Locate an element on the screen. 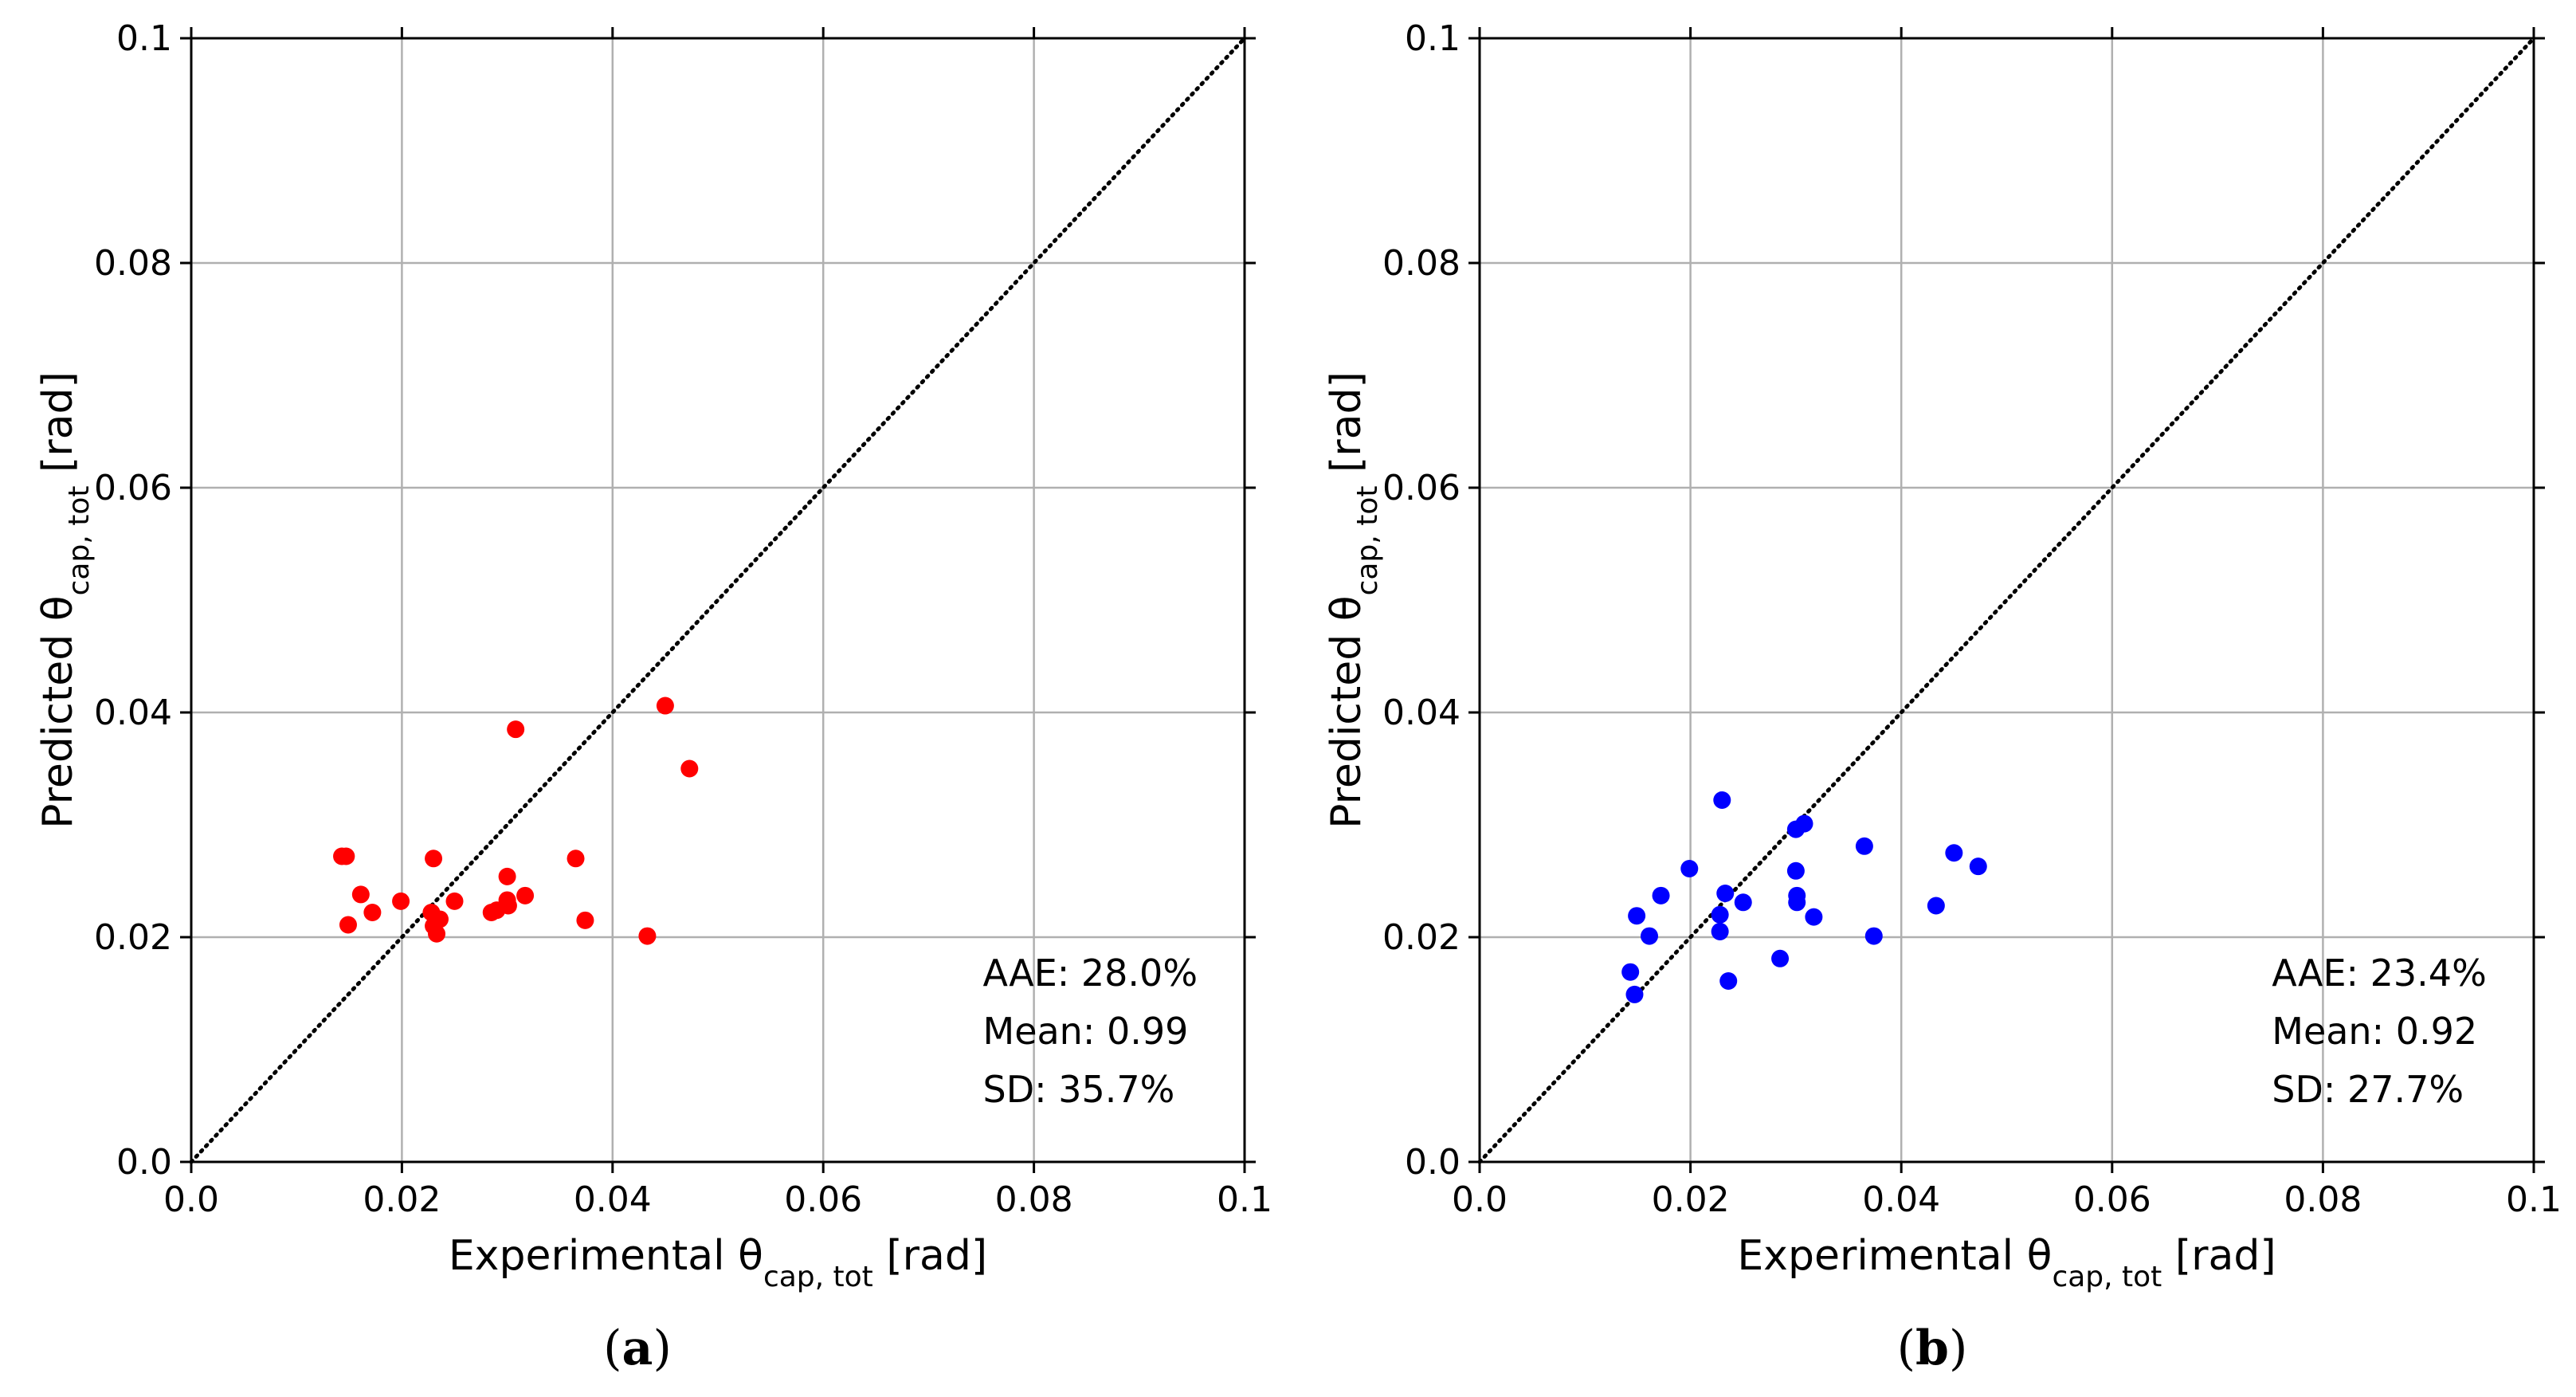 Image resolution: width=2576 pixels, height=1397 pixels. stats-line: Mean: 0.99 is located at coordinates (1086, 1031).